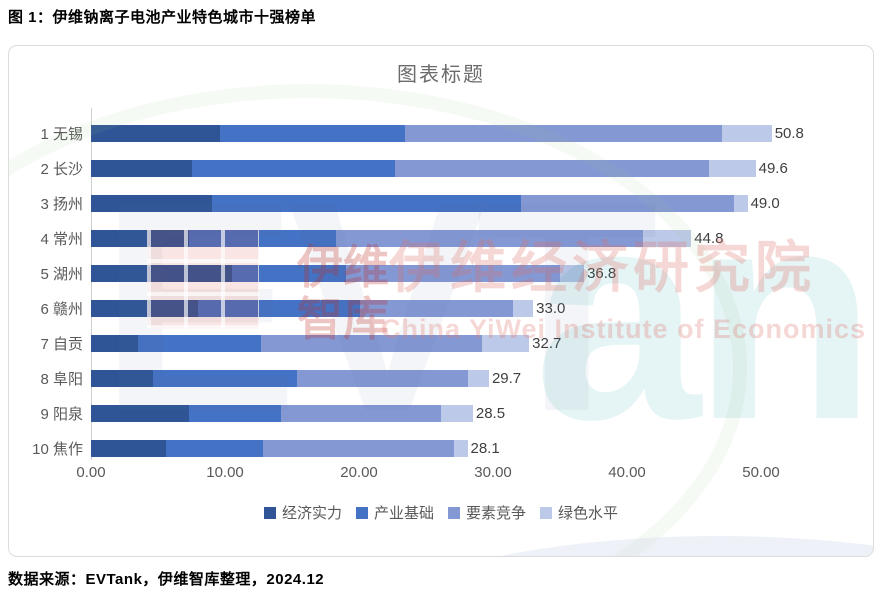 The width and height of the screenshot is (882, 600). What do you see at coordinates (485, 448) in the screenshot?
I see `value-label: 28.1` at bounding box center [485, 448].